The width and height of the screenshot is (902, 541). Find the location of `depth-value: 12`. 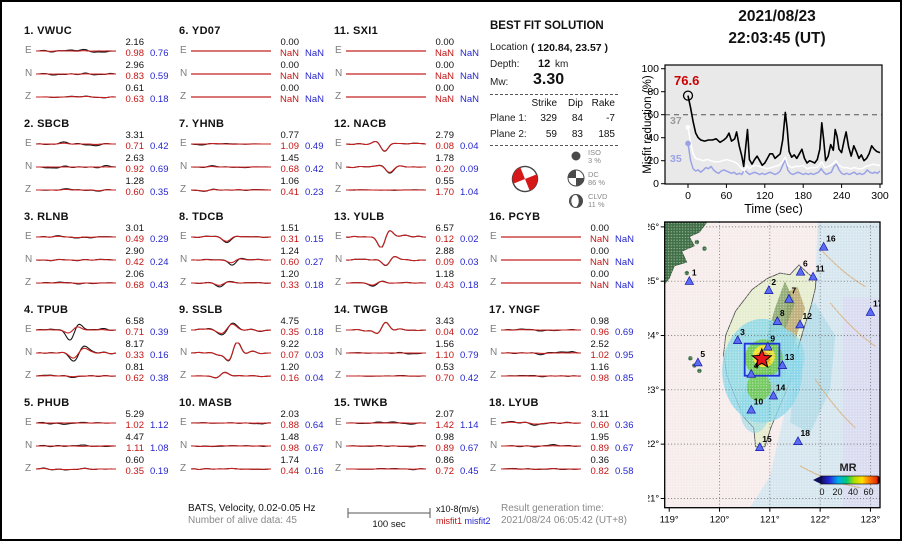

depth-value: 12 is located at coordinates (544, 64).